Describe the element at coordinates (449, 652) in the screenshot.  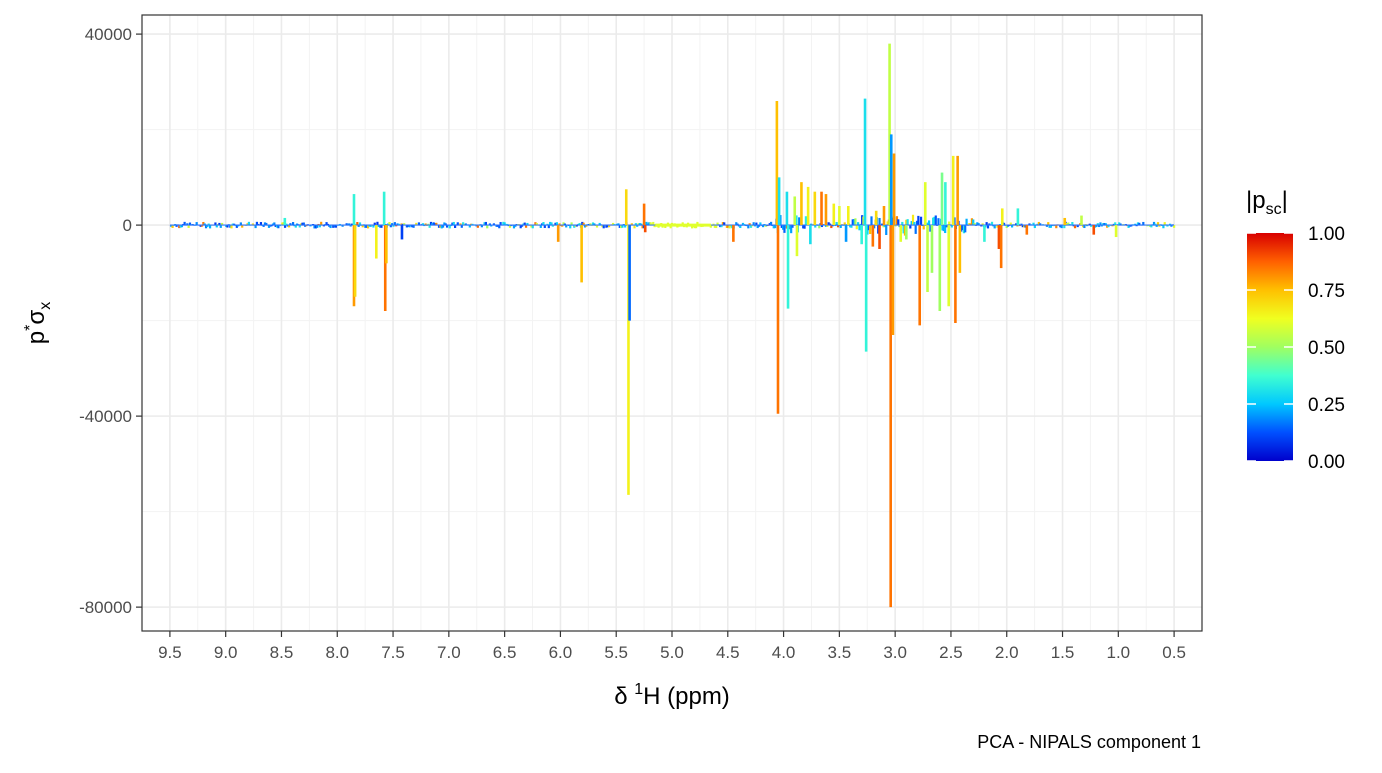
I see `x-tick-label: 7.0` at that location.